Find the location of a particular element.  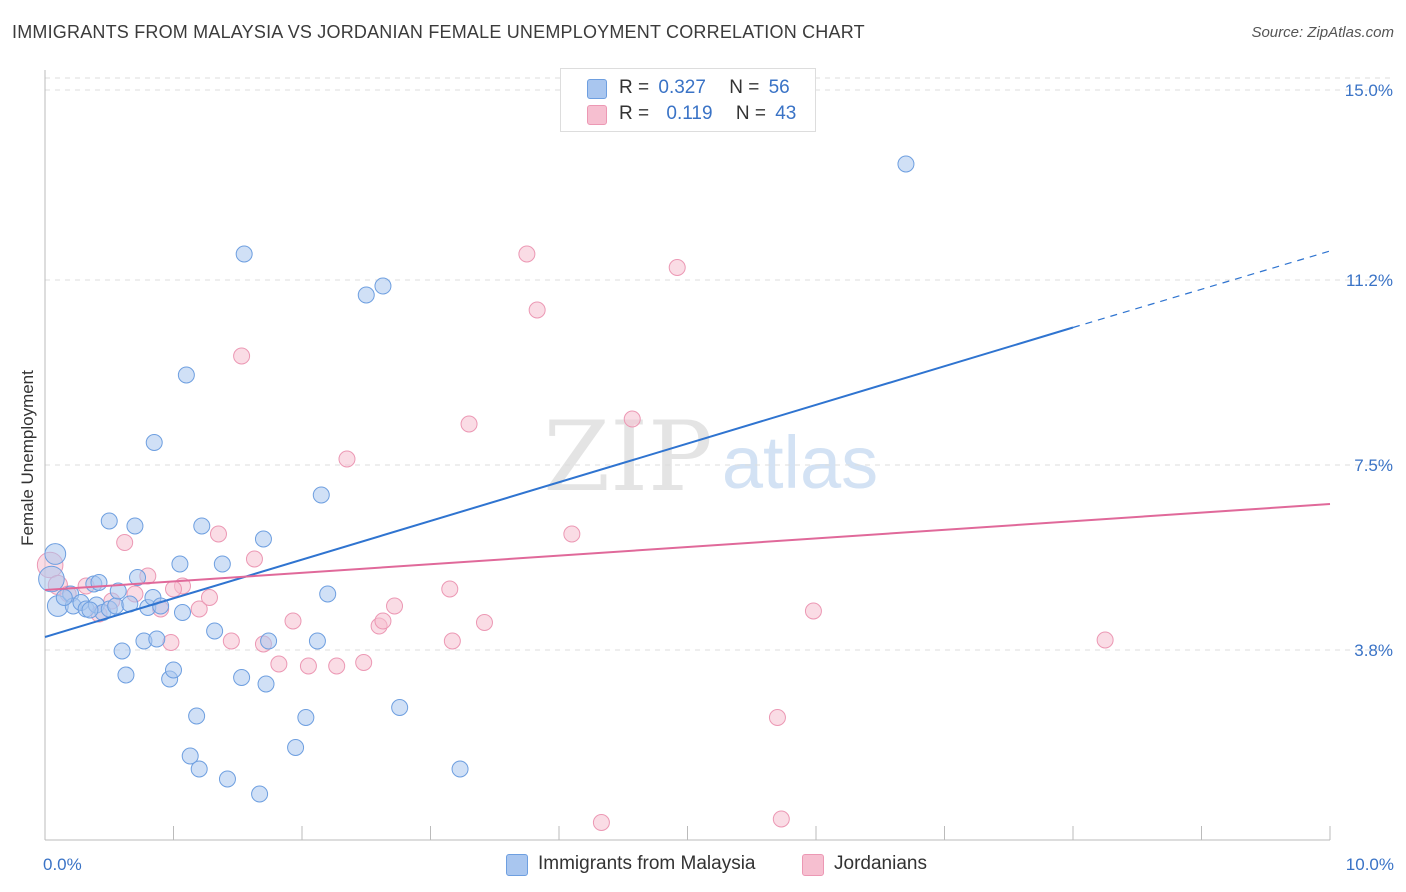

watermark-atlas: atlas is located at coordinates (800, 462).